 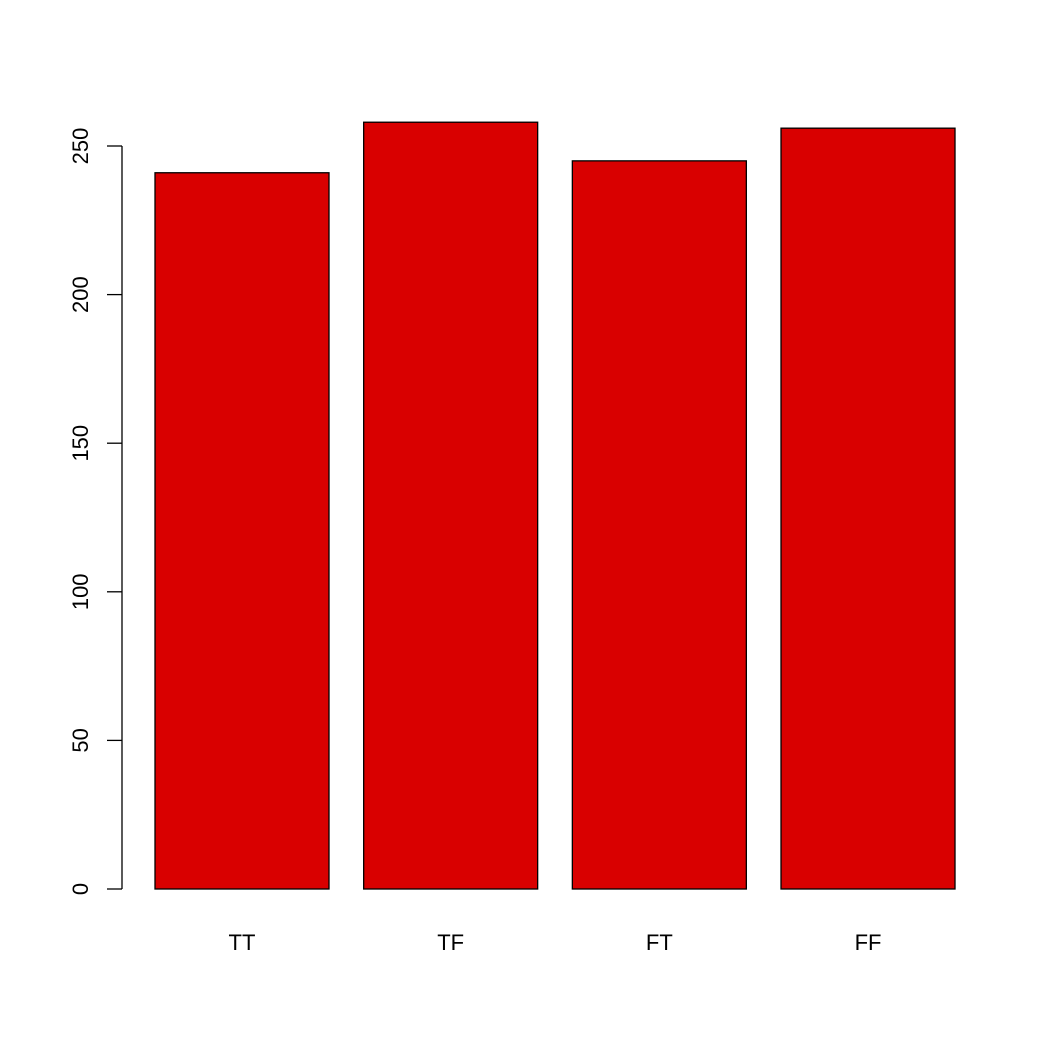 What do you see at coordinates (242, 531) in the screenshot?
I see `bar-tt` at bounding box center [242, 531].